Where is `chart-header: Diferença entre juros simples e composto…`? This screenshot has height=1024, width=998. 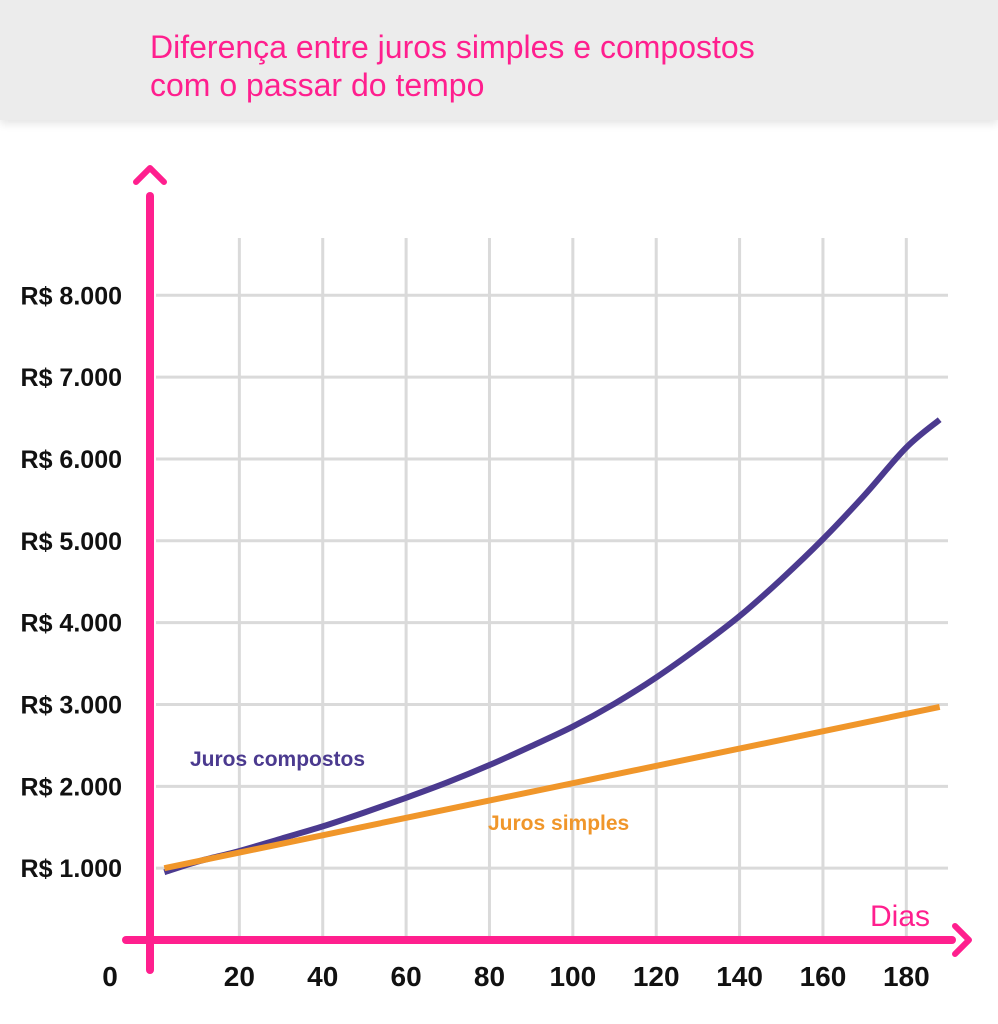 chart-header: Diferença entre juros simples e composto… is located at coordinates (499, 60).